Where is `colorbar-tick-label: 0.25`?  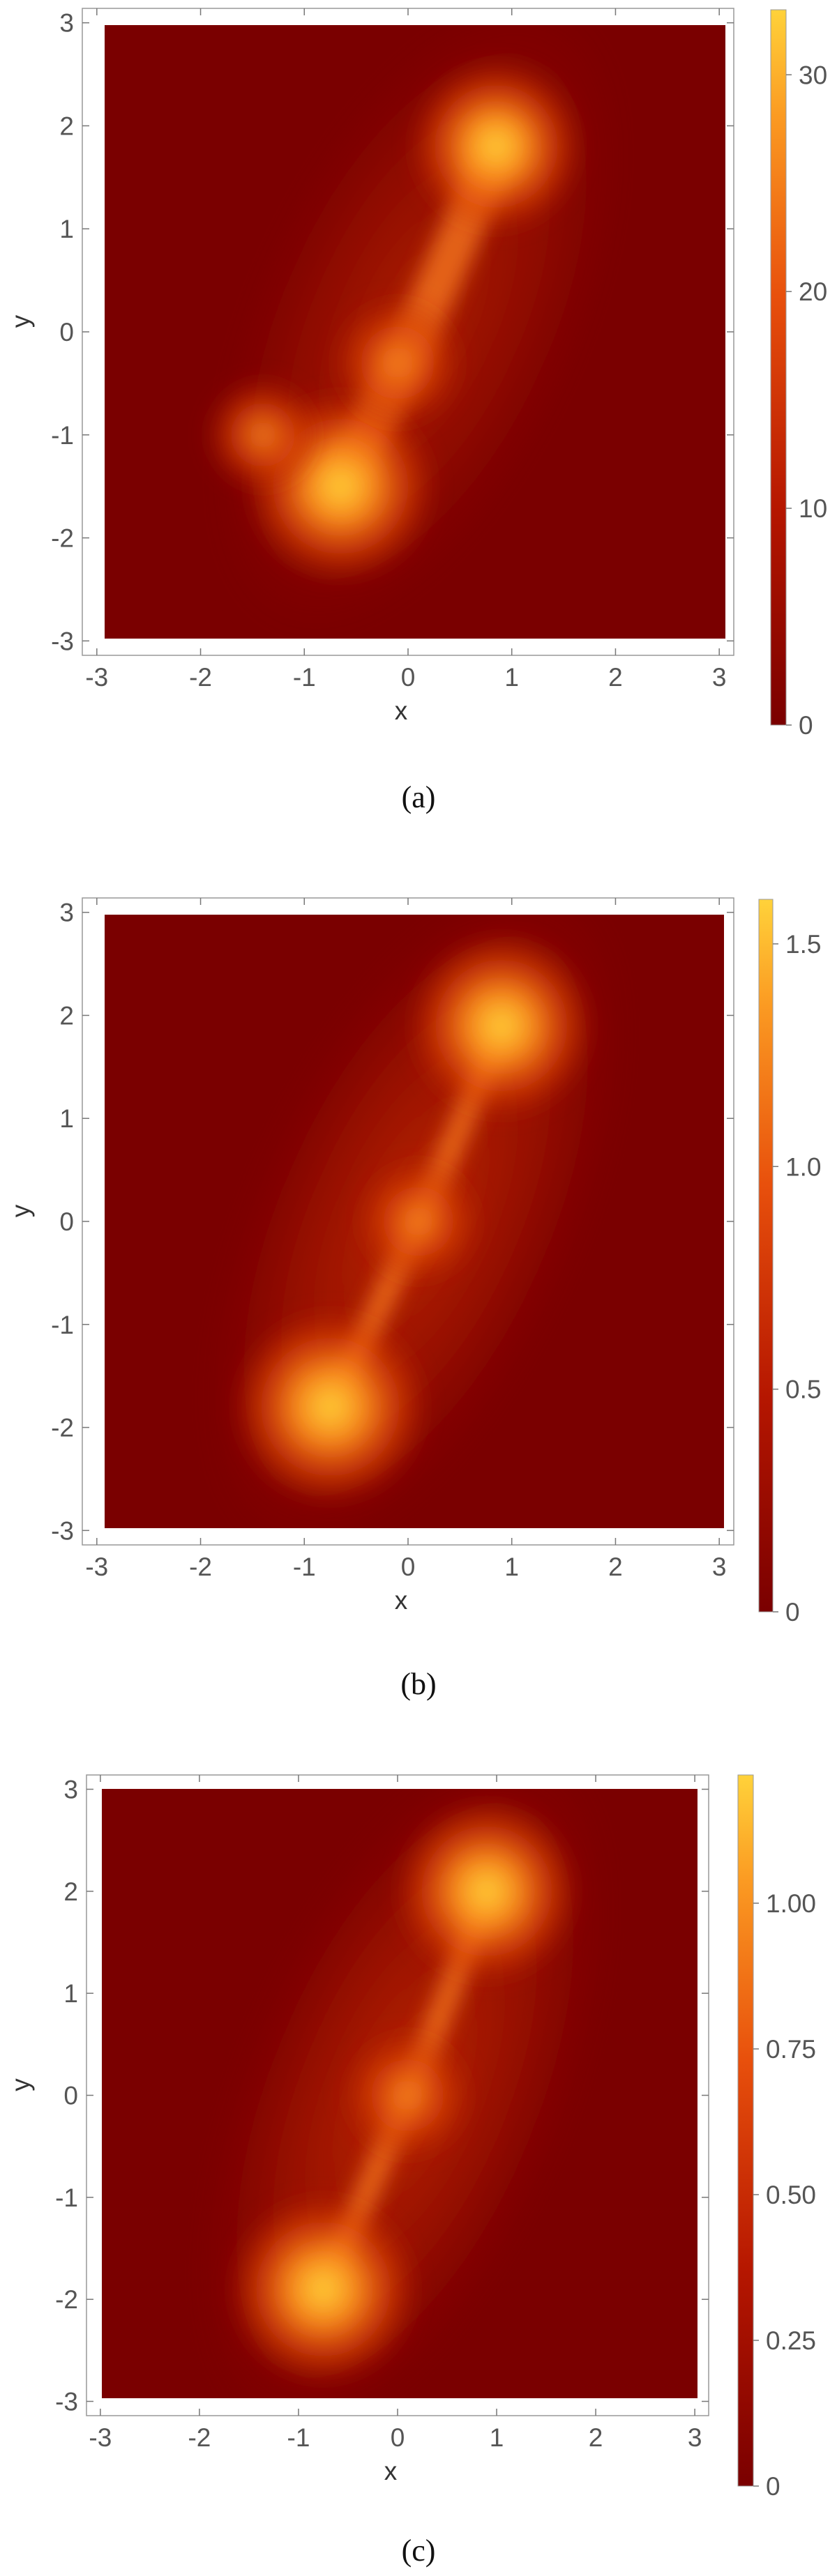
colorbar-tick-label: 0.25 is located at coordinates (791, 2340).